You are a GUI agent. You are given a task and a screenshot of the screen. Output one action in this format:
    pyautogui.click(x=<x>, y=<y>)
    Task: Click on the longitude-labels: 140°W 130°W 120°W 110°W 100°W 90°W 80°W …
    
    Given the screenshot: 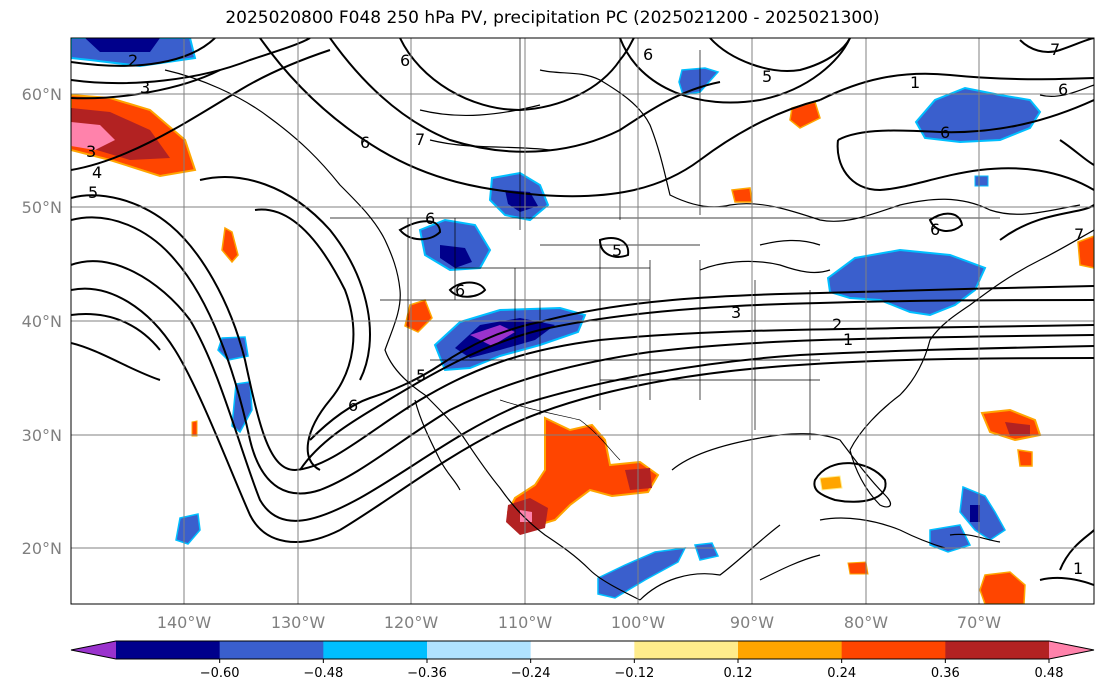 What is the action you would take?
    pyautogui.click(x=579, y=622)
    